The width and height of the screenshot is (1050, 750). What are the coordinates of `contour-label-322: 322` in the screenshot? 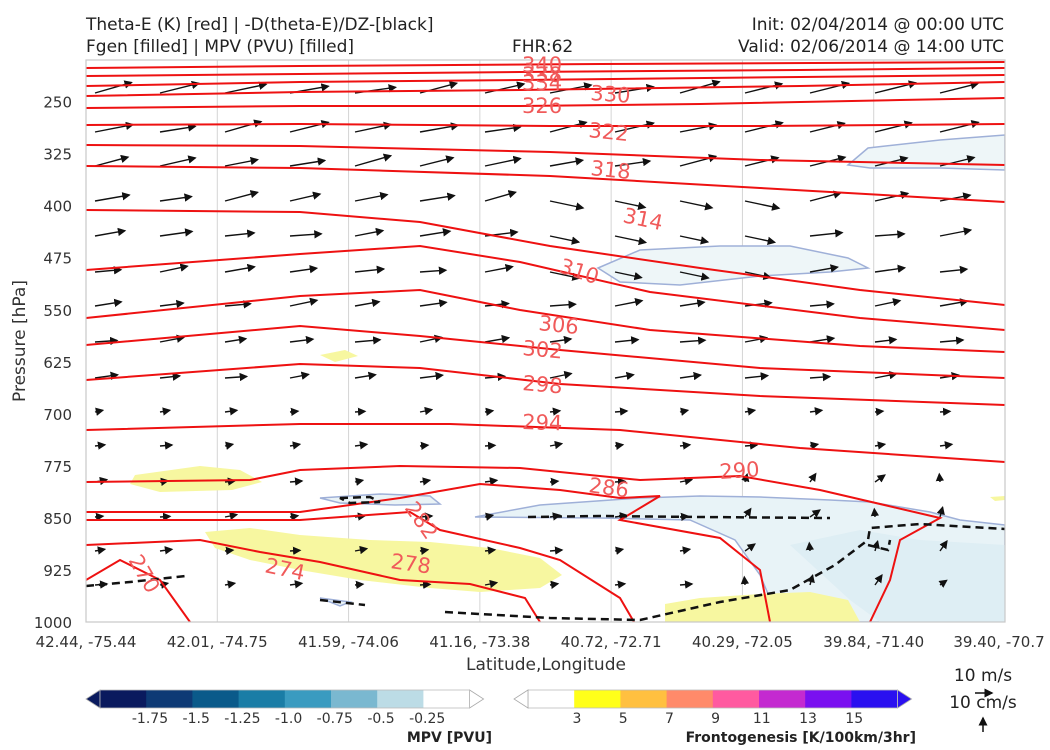 It's located at (608, 132).